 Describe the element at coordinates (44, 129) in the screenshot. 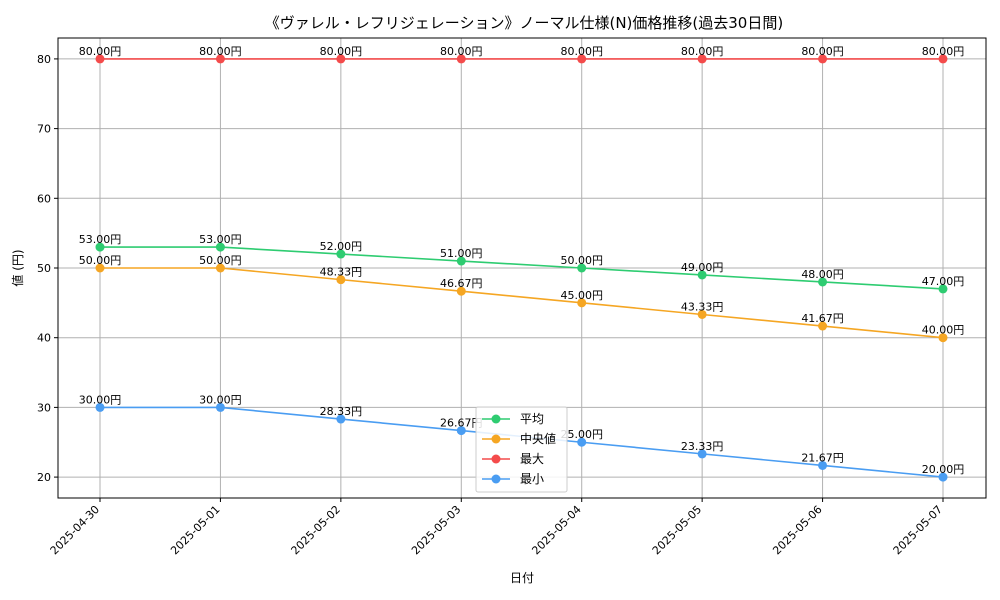

I see `y-tick-label: 70` at that location.